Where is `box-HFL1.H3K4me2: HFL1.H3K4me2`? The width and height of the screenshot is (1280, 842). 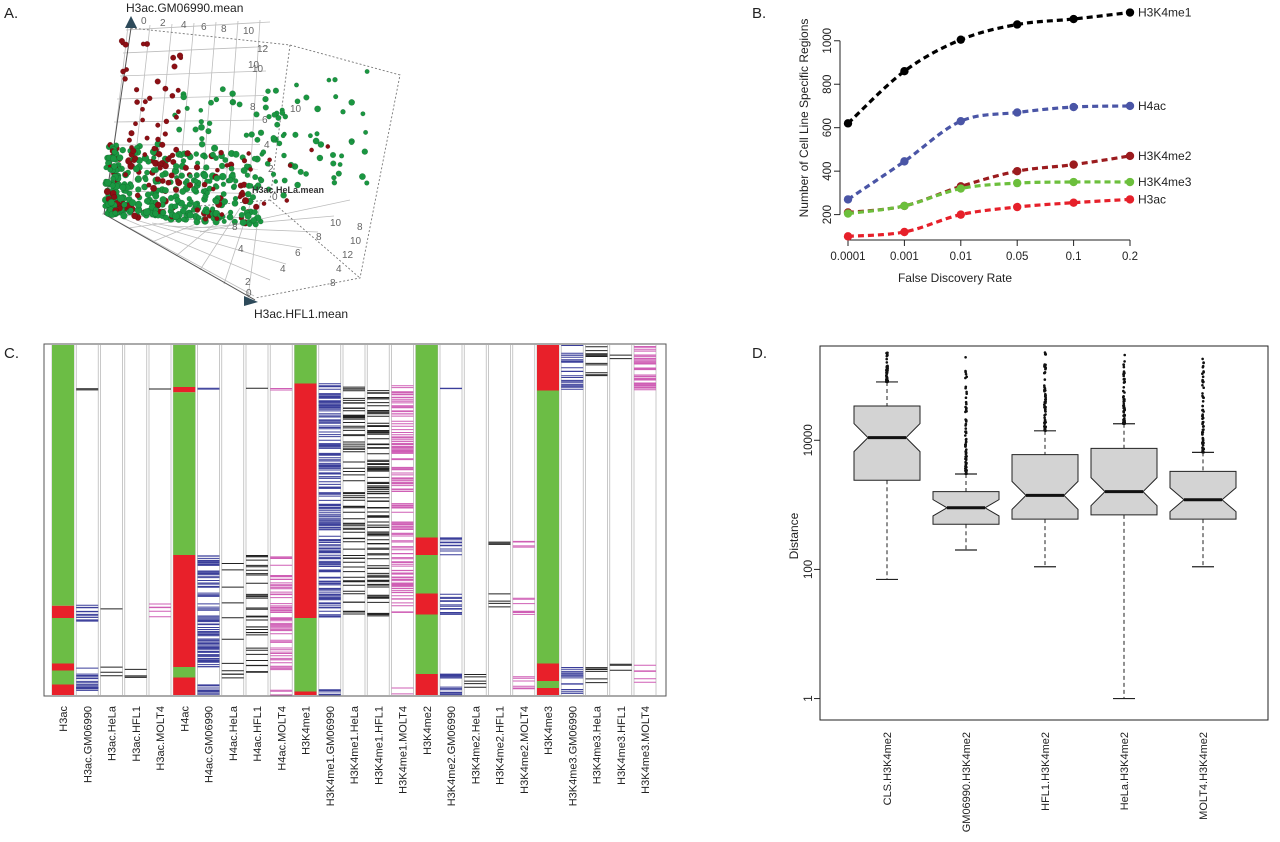
box-HFL1.H3K4me2: HFL1.H3K4me2 is located at coordinates (1045, 581).